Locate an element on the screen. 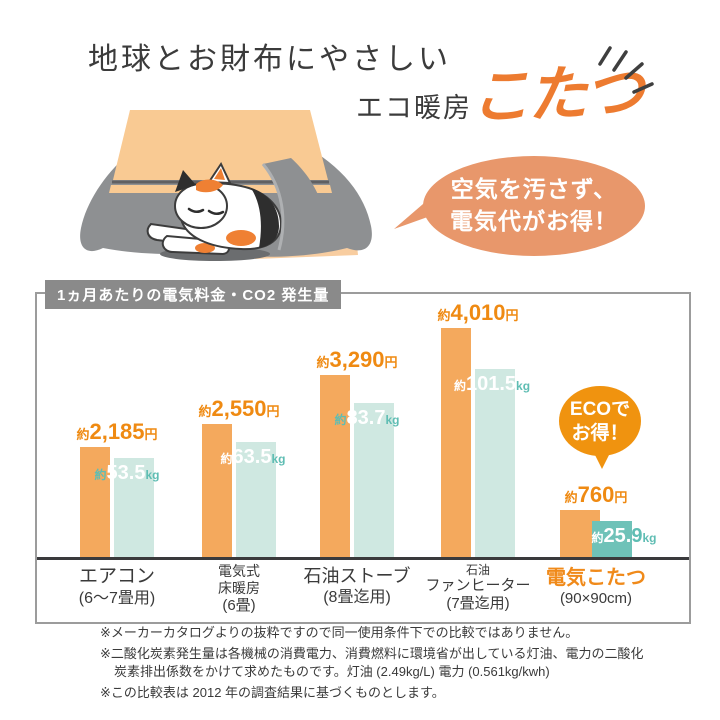 Image resolution: width=720 pixels, height=720 pixels. speech-bubble: 空気を汚さず、 電気代がお得！ is located at coordinates (534, 206).